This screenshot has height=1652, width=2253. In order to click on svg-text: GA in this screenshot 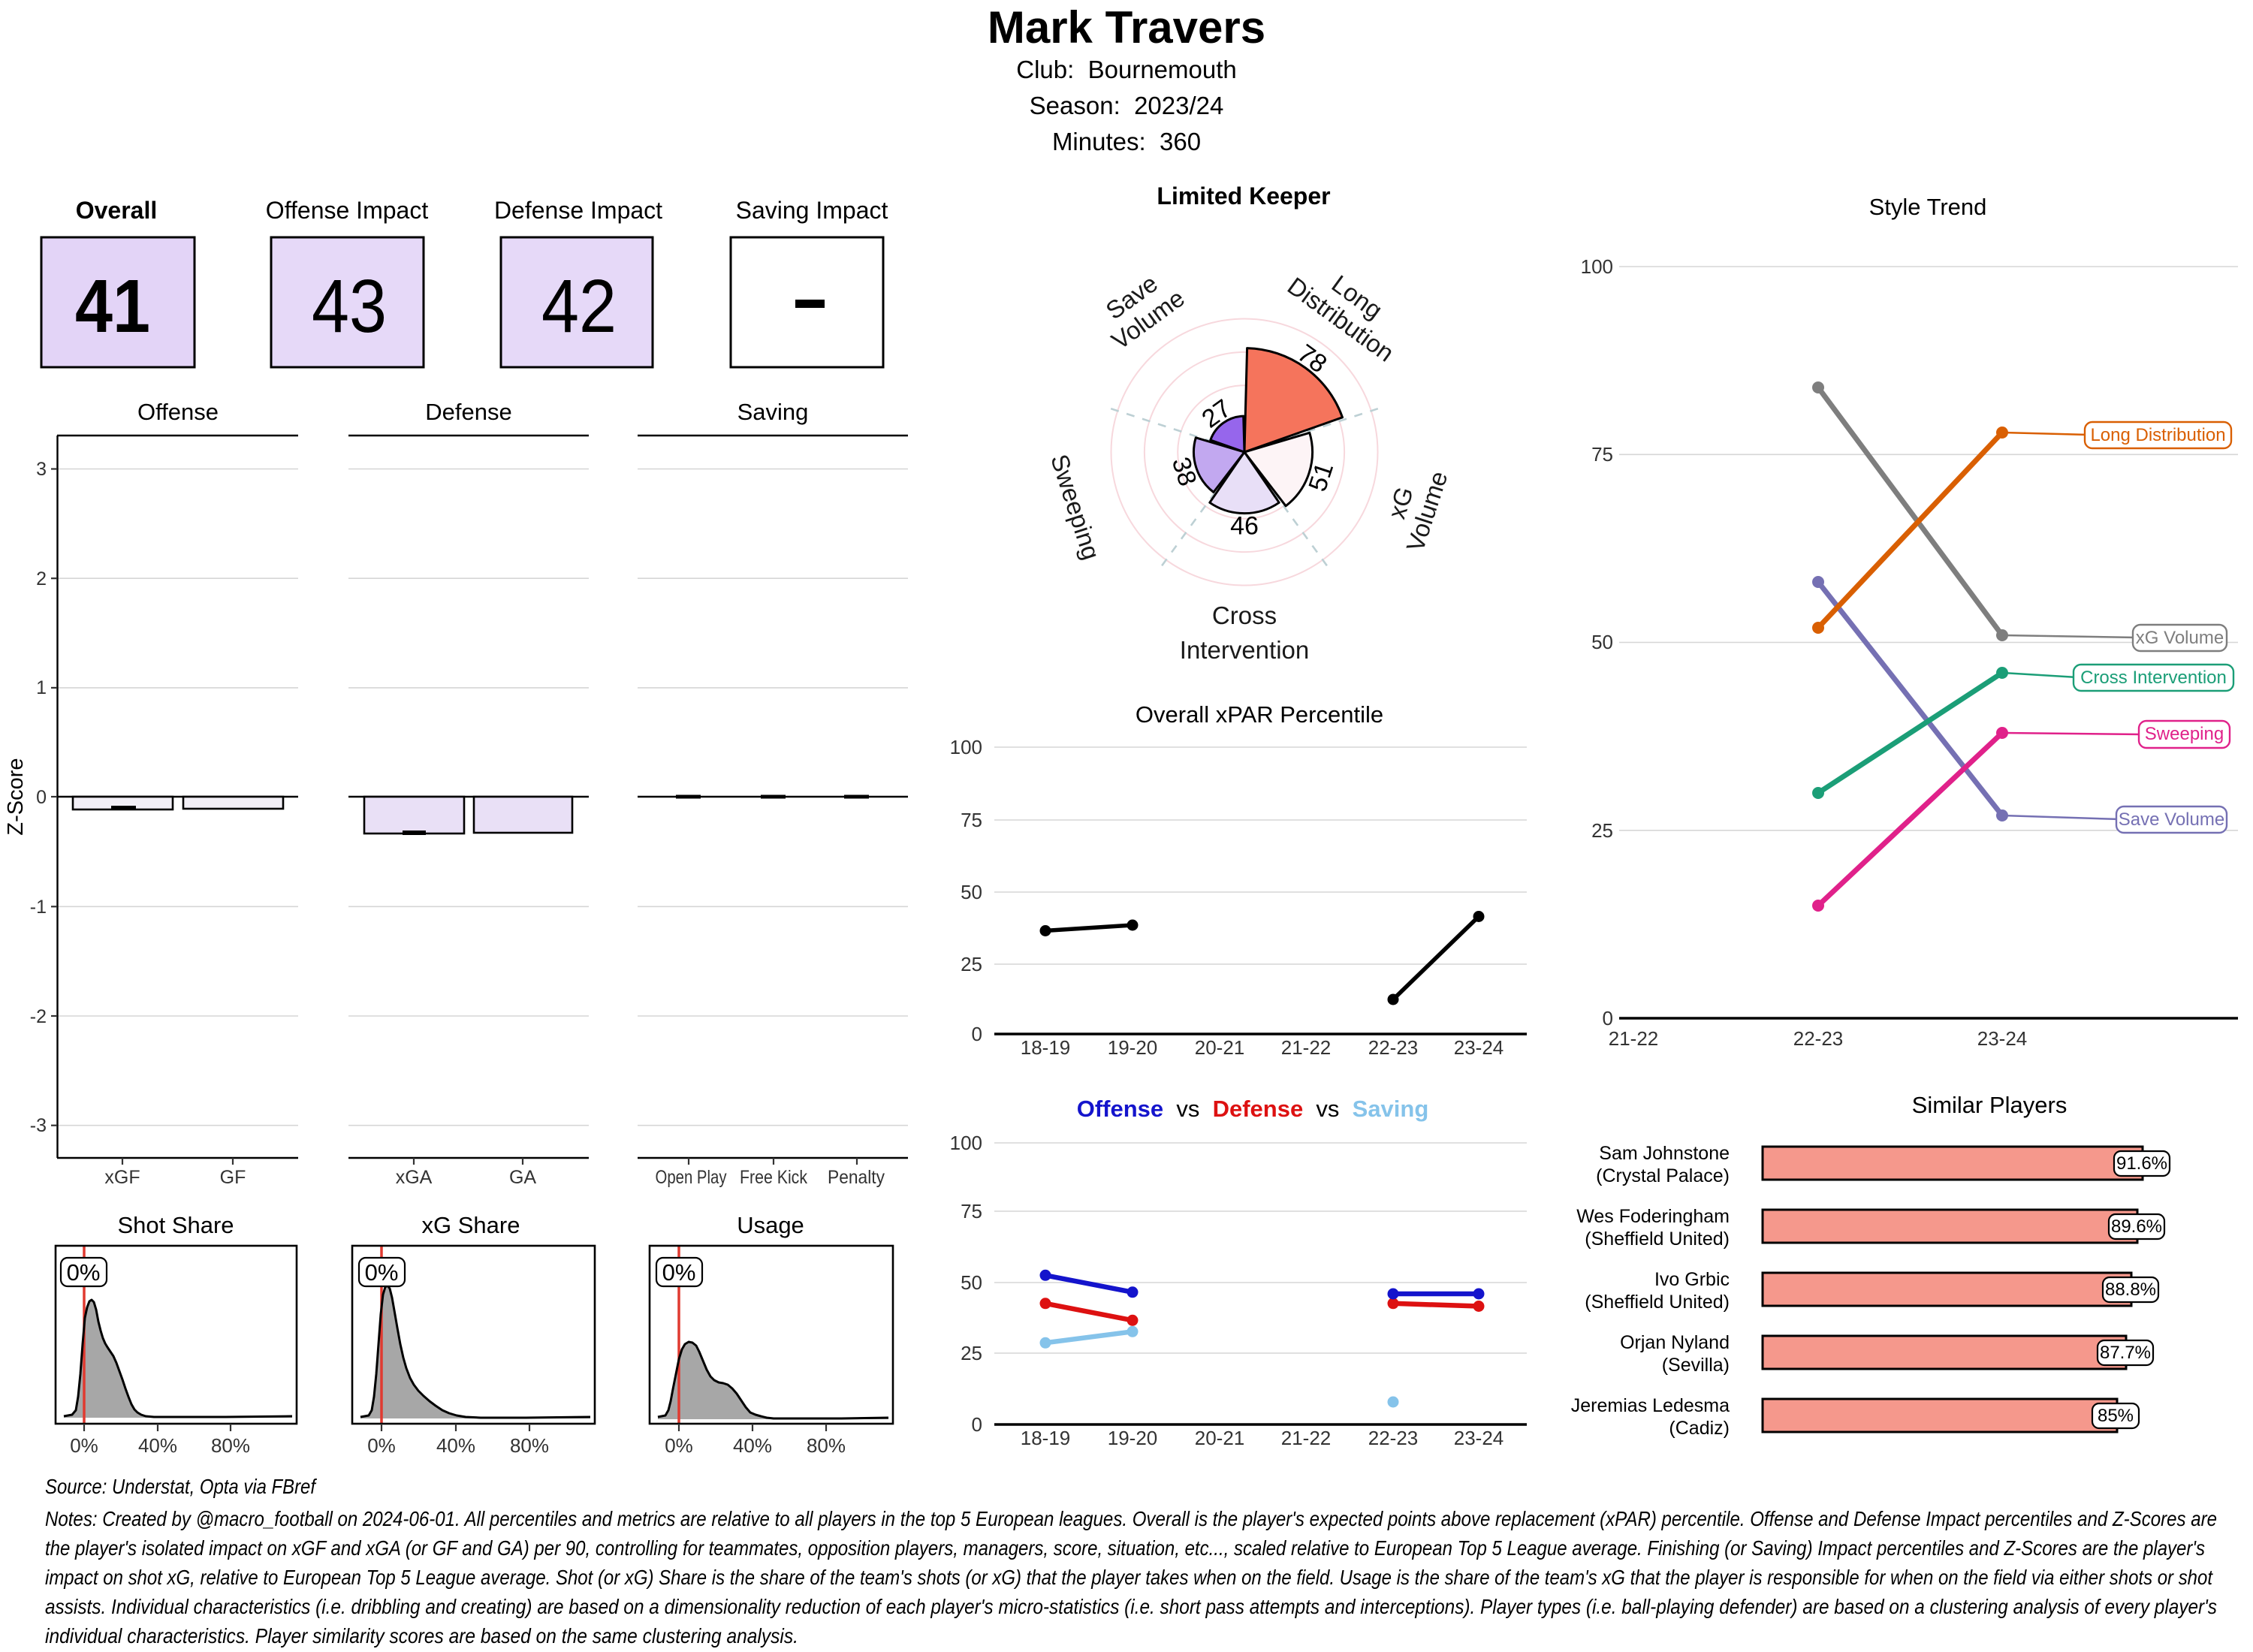, I will do `click(522, 1177)`.